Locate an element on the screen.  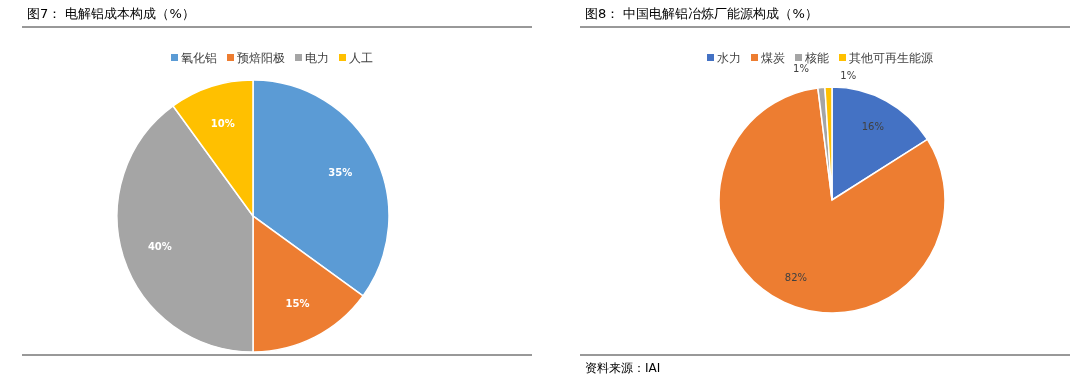
data-label: 40% is located at coordinates (159, 247).